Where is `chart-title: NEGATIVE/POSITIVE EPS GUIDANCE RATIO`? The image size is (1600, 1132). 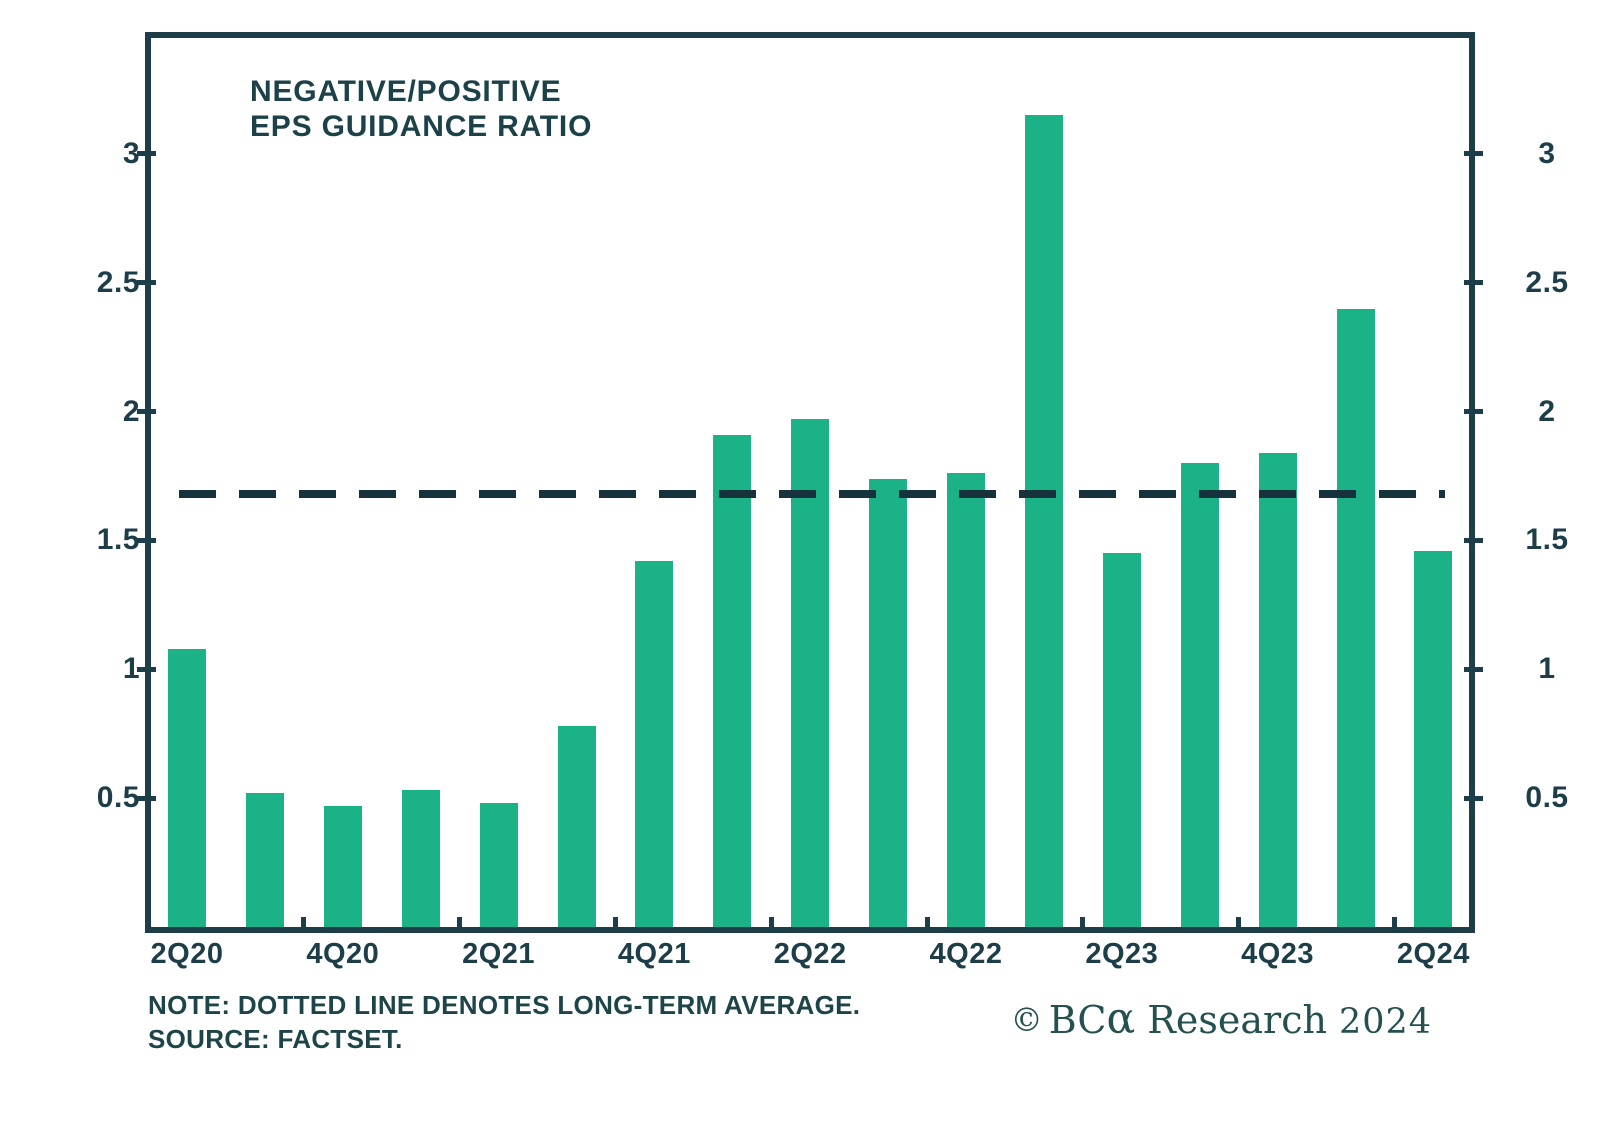 chart-title: NEGATIVE/POSITIVE EPS GUIDANCE RATIO is located at coordinates (421, 109).